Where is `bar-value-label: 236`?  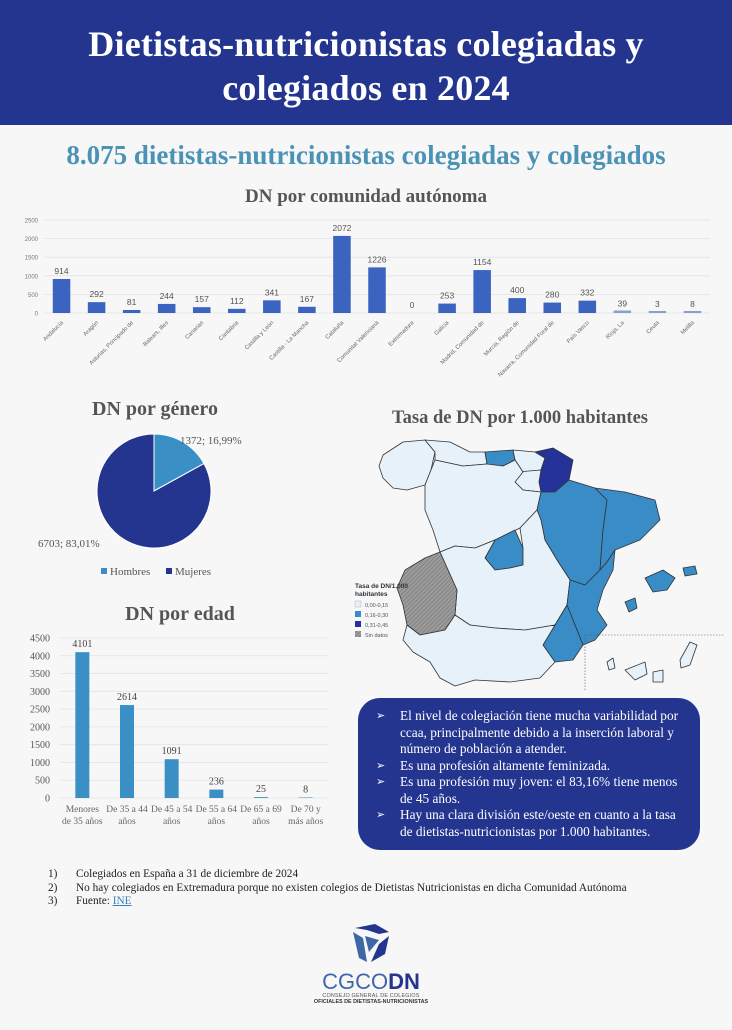
bar-value-label: 236 is located at coordinates (216, 782).